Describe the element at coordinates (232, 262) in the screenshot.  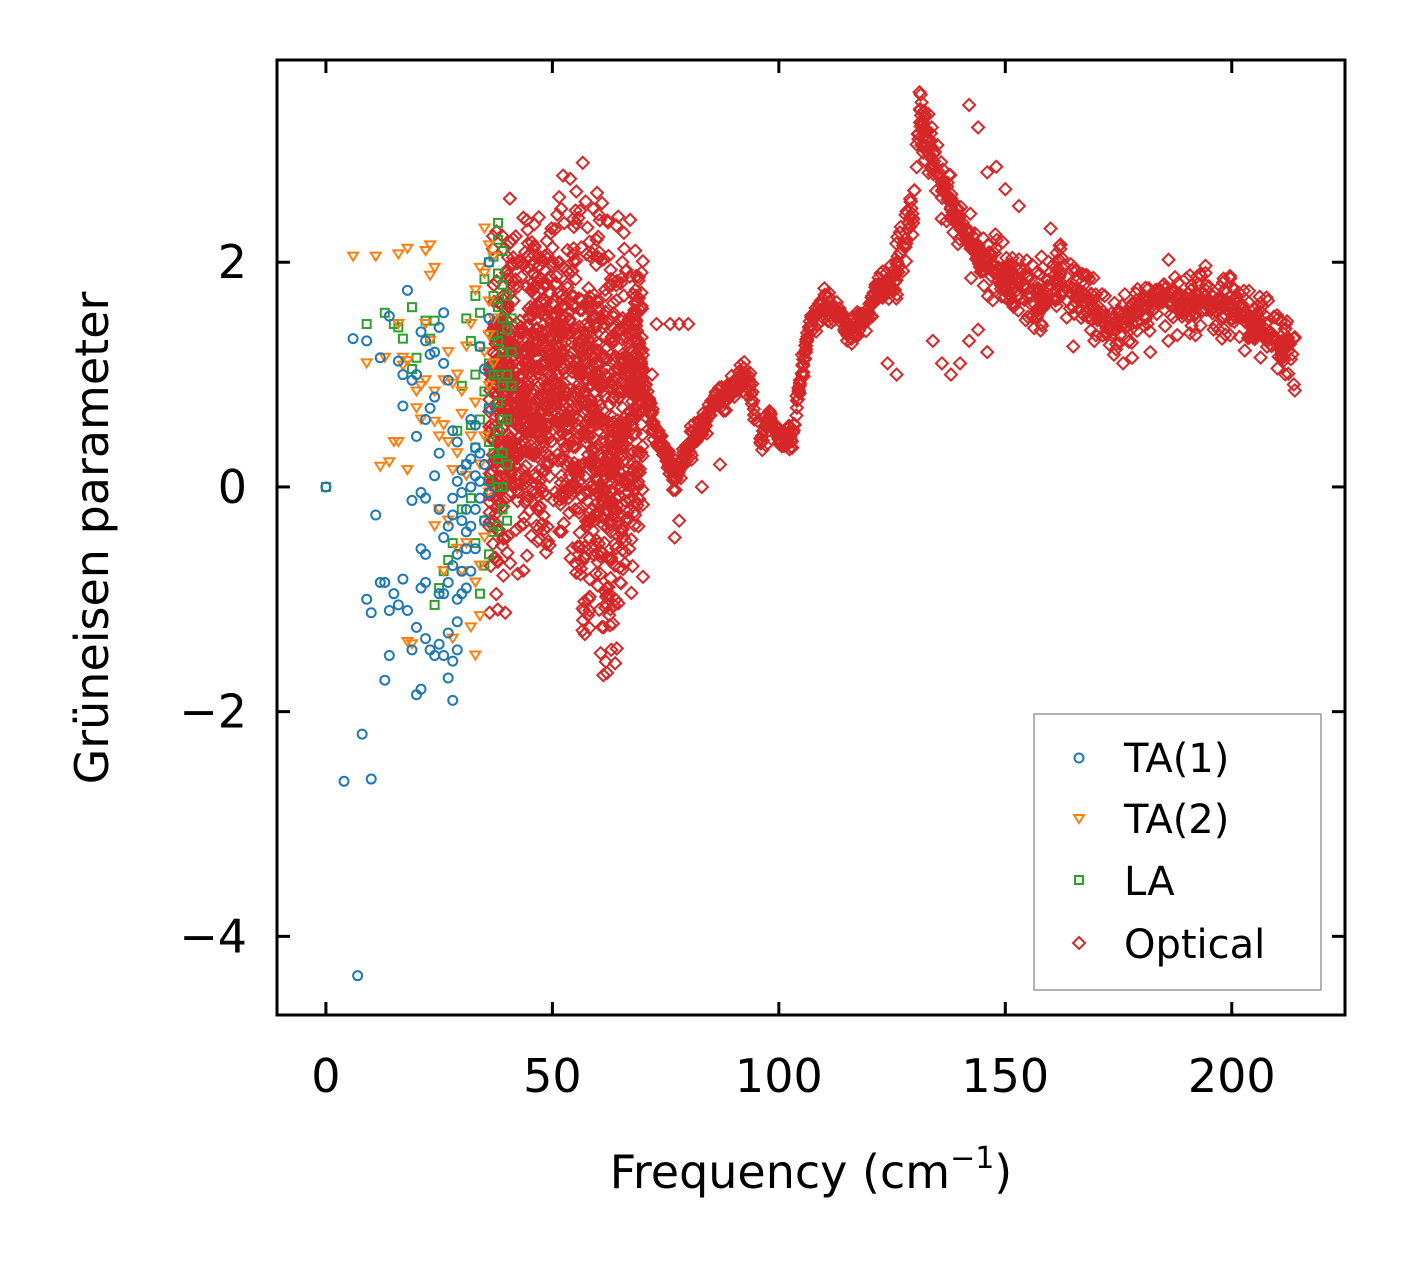
I see `y-tick-label: 2` at that location.